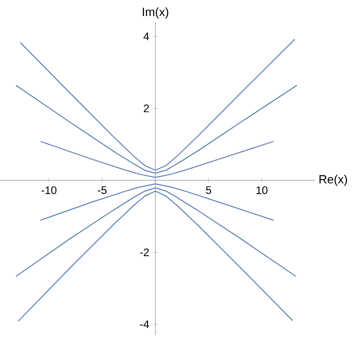 This screenshot has height=338, width=360. I want to click on y-tick-label: 2, so click(146, 108).